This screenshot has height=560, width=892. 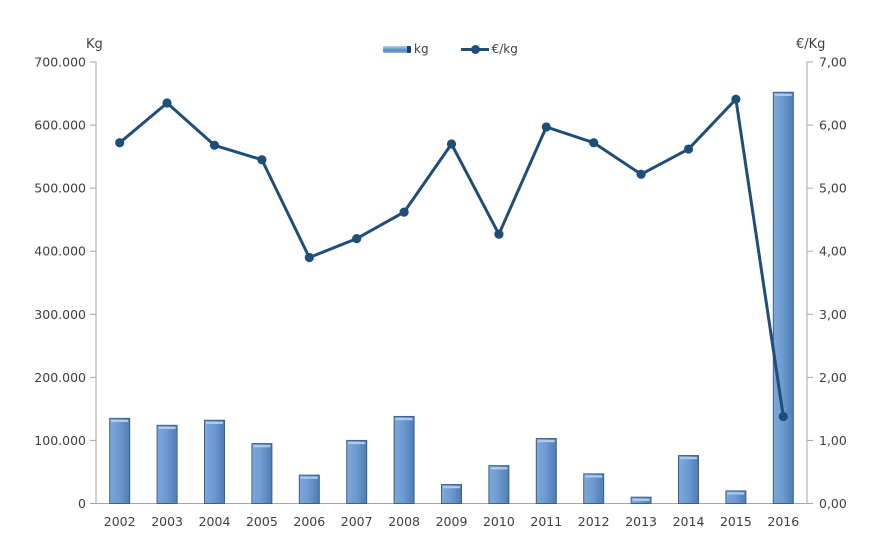 What do you see at coordinates (309, 521) in the screenshot?
I see `x-axis-label-2006: 2006` at bounding box center [309, 521].